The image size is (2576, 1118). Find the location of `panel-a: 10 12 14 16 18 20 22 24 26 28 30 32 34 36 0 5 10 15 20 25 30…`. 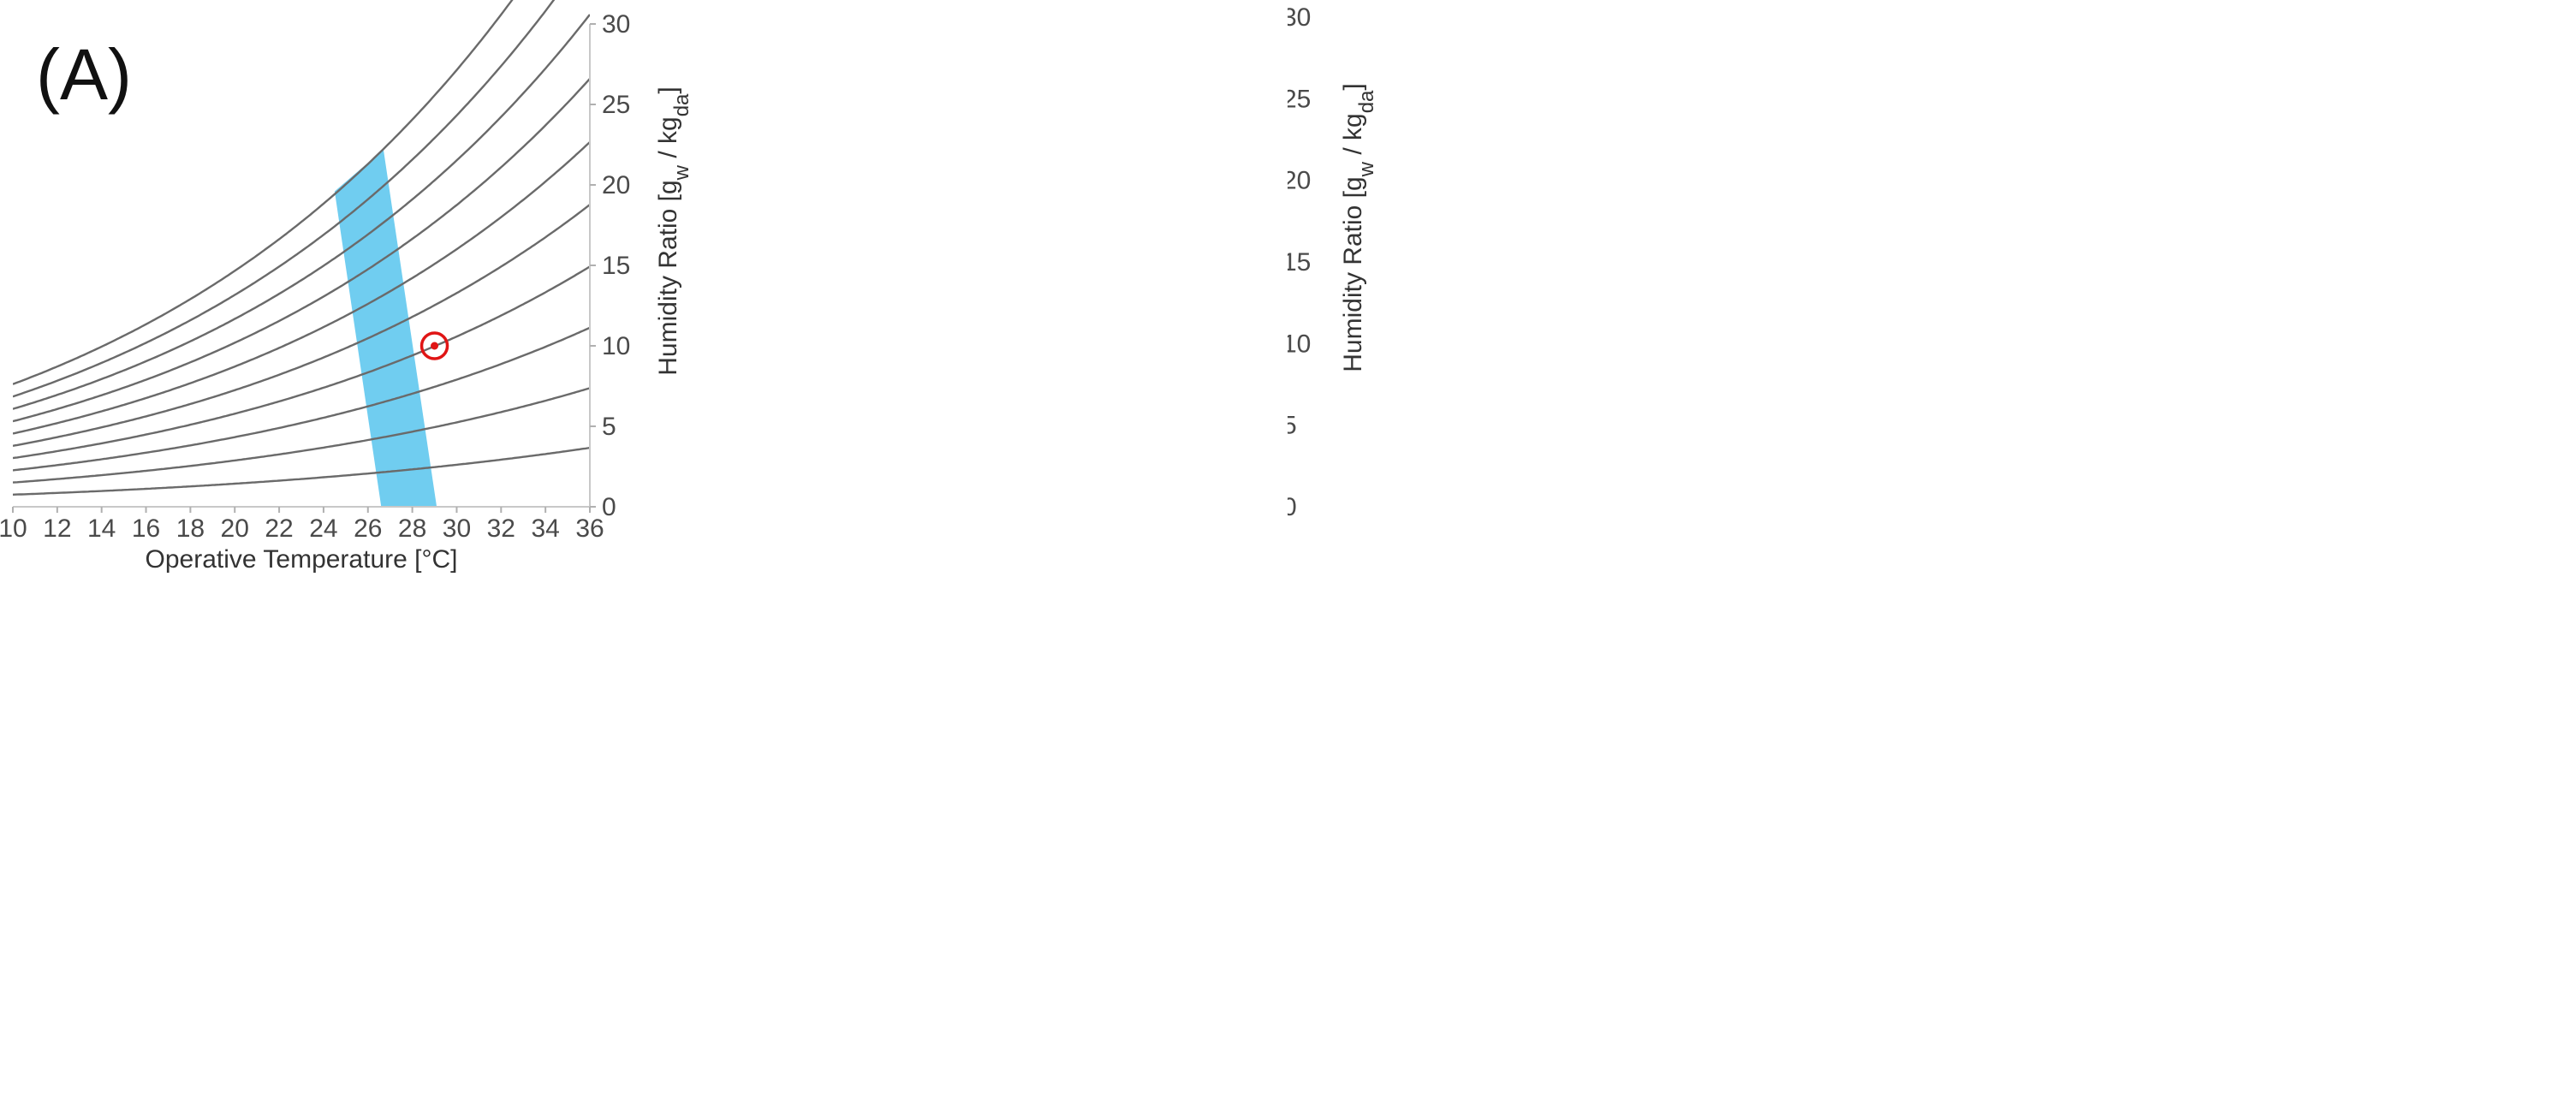

panel-a: 10 12 14 16 18 20 22 24 26 28 30 32 34 36 0 5 10 15 20 25 30… is located at coordinates (347, 287).